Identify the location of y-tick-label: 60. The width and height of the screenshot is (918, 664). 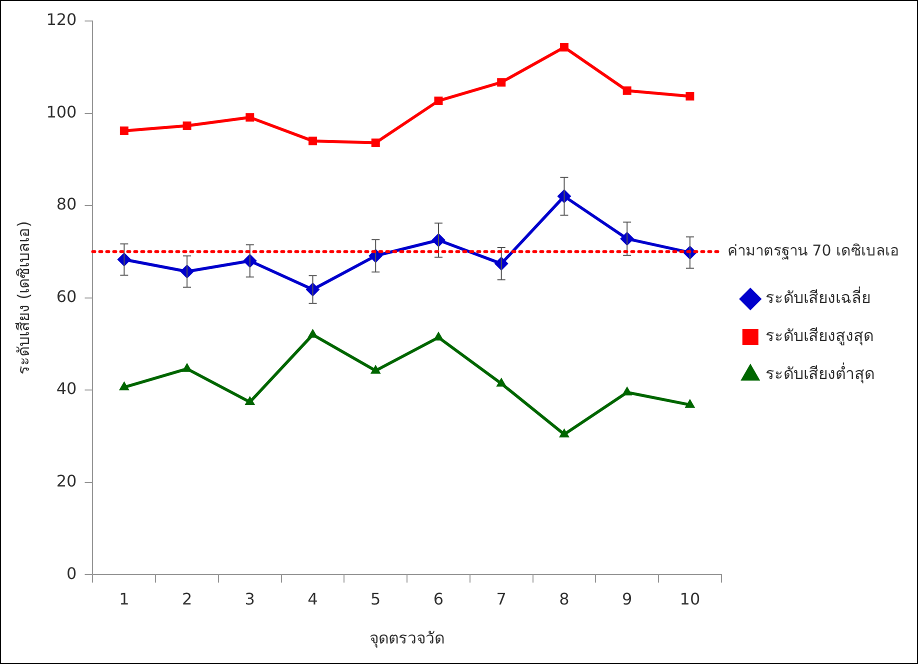
(66, 296).